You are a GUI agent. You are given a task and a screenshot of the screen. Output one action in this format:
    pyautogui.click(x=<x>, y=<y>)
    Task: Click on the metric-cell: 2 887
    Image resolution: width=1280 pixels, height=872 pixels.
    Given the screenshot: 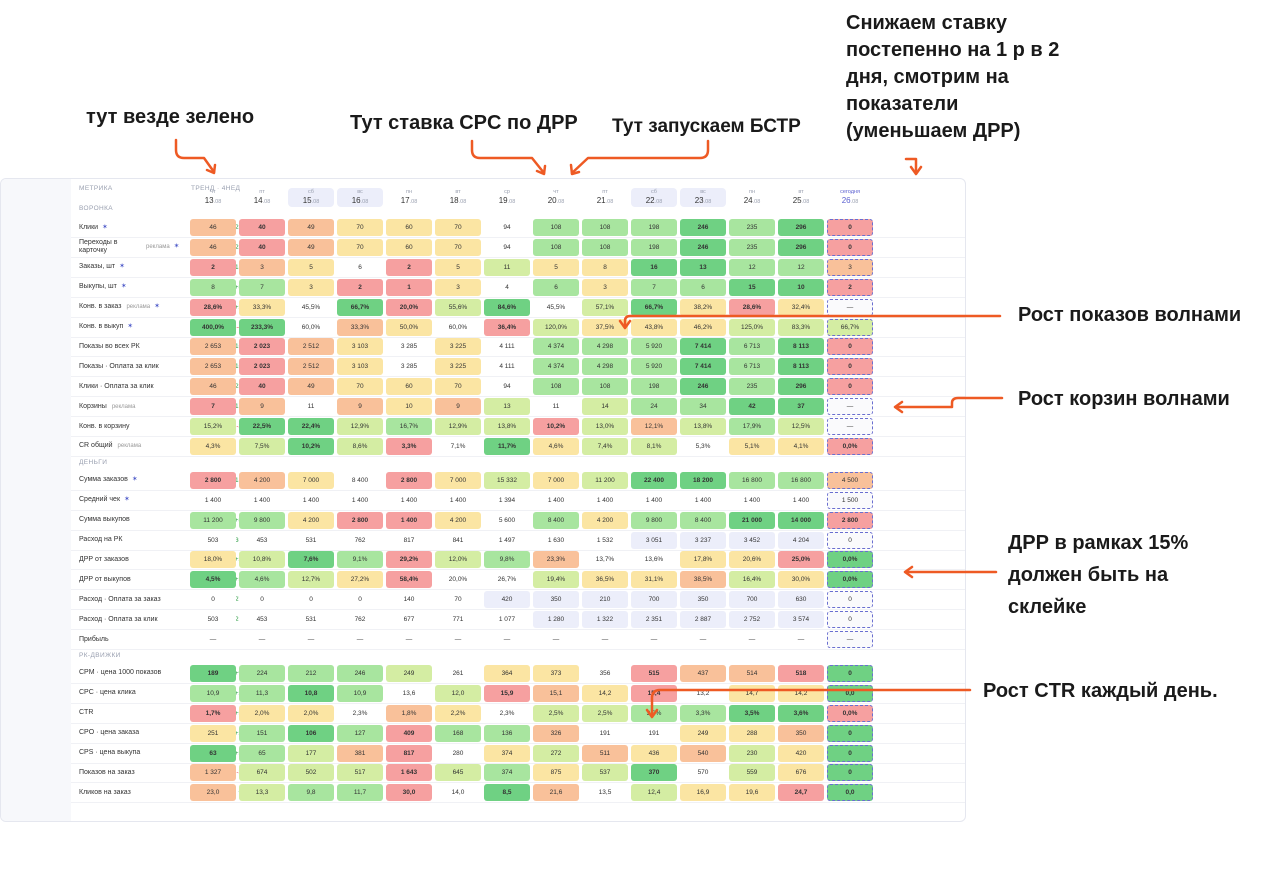 What is the action you would take?
    pyautogui.click(x=703, y=620)
    